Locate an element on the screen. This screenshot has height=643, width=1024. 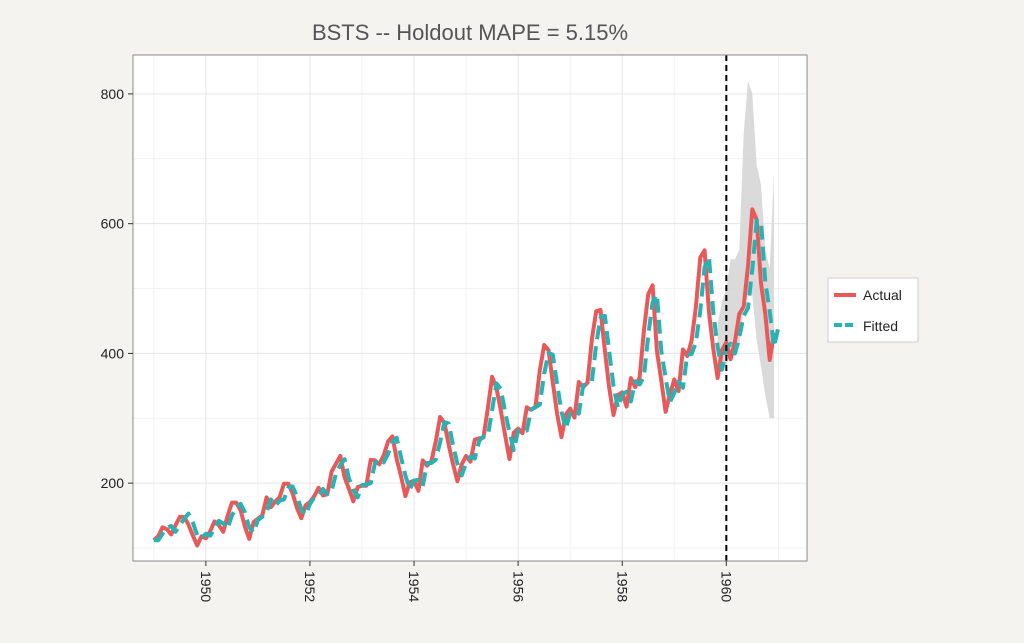
x-tick-label: 1960 is located at coordinates (726, 586).